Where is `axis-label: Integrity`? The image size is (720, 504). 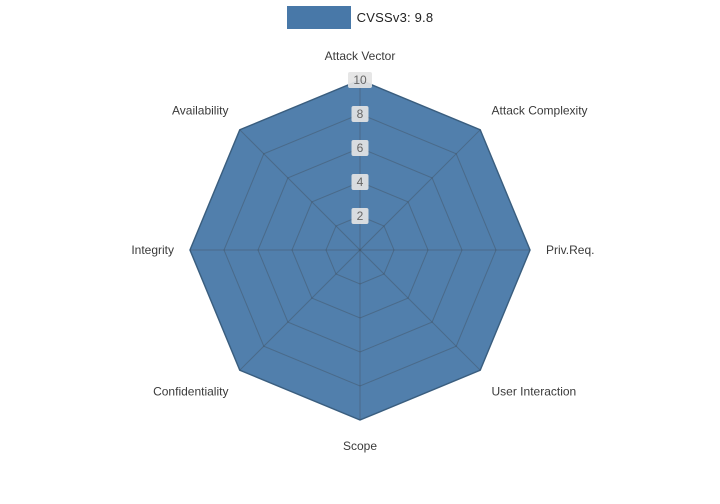 axis-label: Integrity is located at coordinates (152, 250).